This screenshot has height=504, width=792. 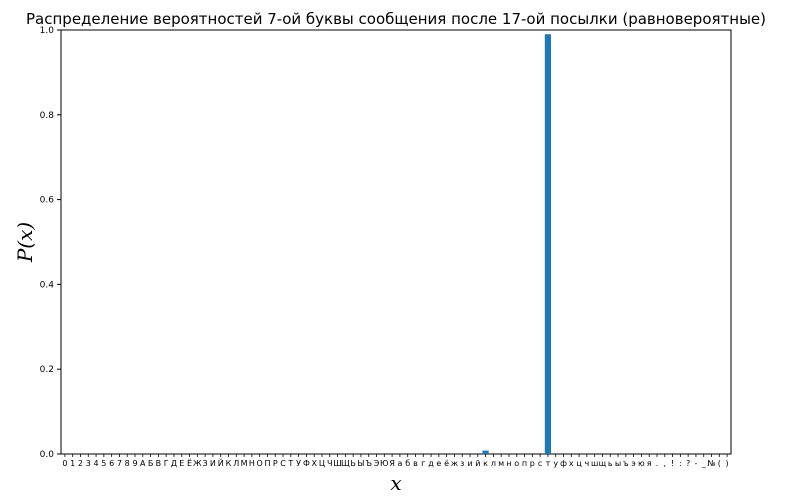 I want to click on x-tick-label: ы, so click(x=618, y=463).